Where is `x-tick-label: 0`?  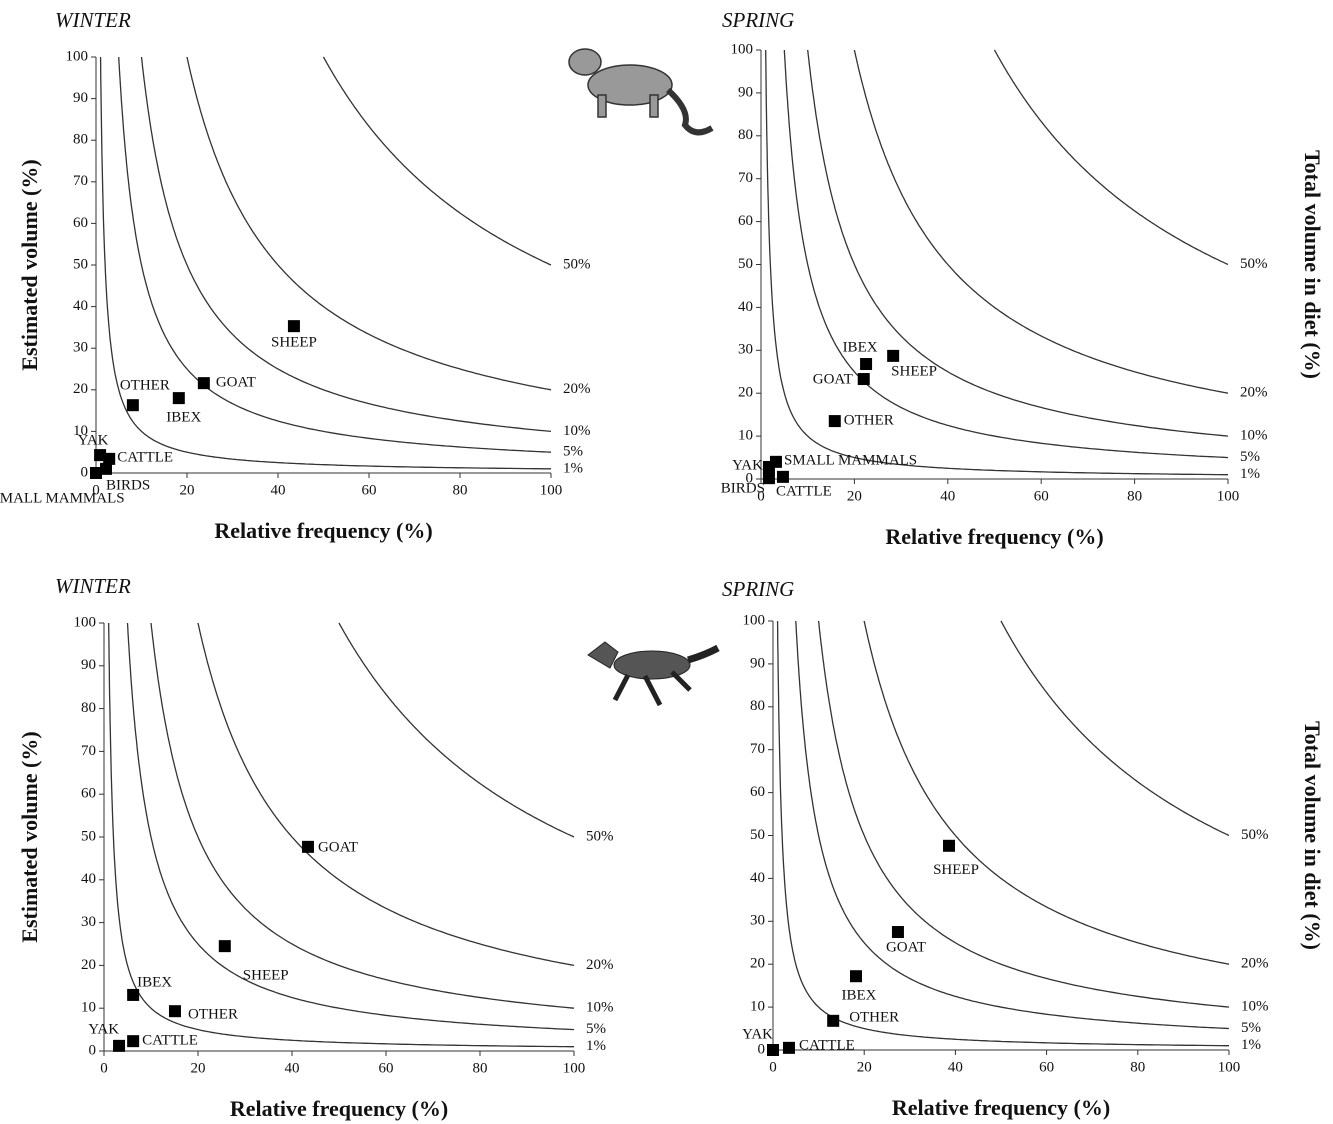 x-tick-label: 0 is located at coordinates (104, 1068).